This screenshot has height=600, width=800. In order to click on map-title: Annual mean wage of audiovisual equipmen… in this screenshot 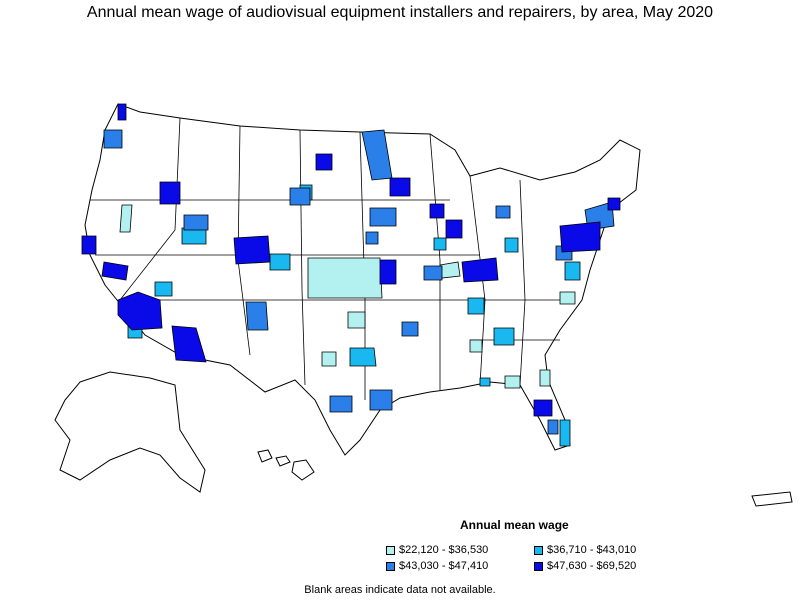, I will do `click(400, 12)`.